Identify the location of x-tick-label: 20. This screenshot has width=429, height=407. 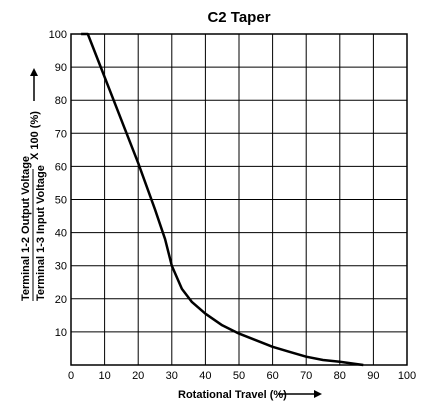
(138, 376).